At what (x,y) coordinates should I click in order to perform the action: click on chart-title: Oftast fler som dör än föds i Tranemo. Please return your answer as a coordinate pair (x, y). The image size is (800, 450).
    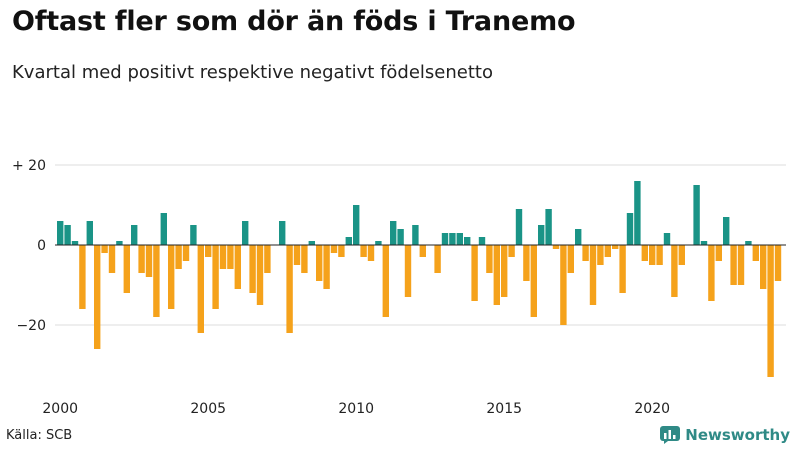
    Looking at the image, I should click on (294, 21).